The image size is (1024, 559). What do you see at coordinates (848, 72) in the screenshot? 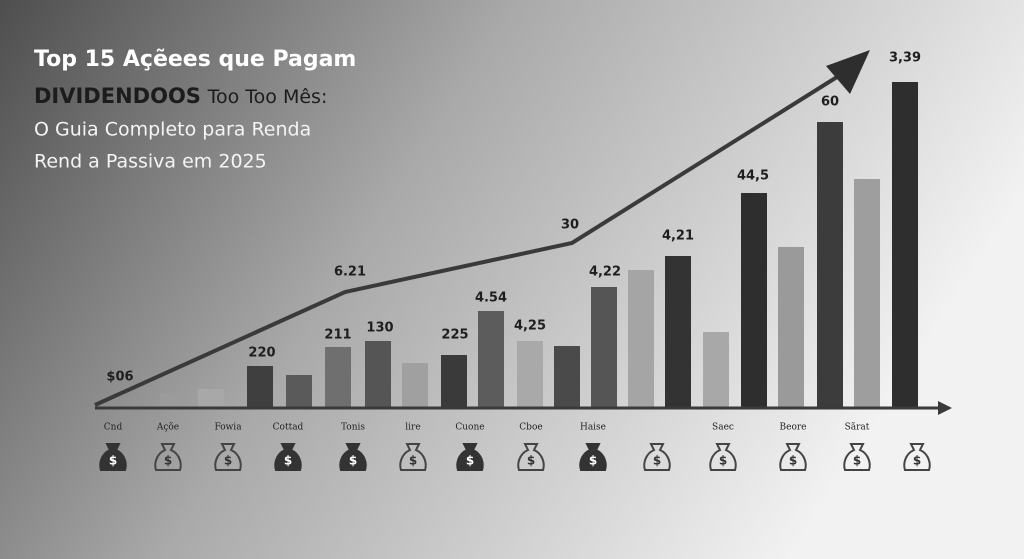
I see `trend-arrowhead` at bounding box center [848, 72].